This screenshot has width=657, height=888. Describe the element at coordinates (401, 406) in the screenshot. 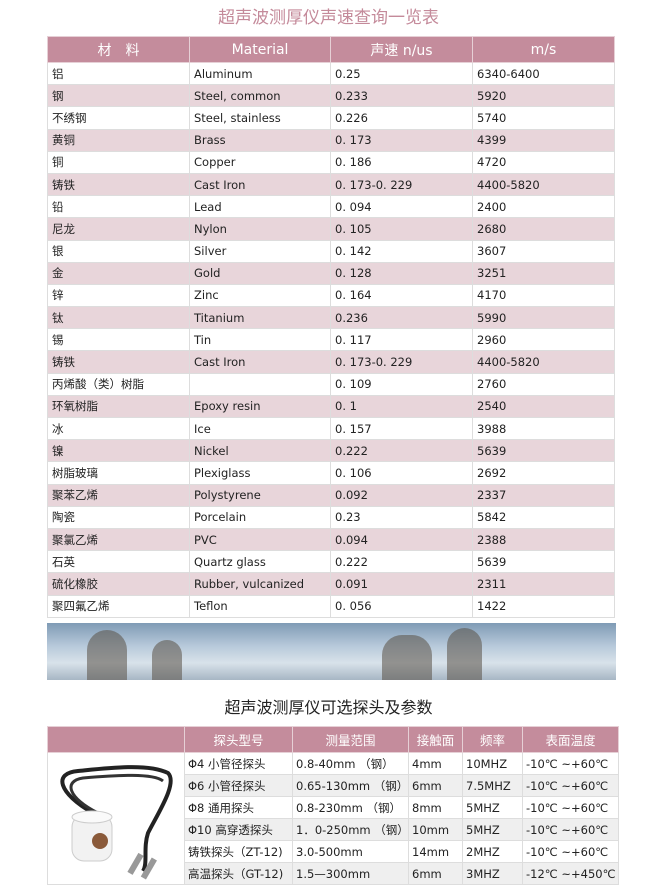

I see `table-cell: 0. 1` at that location.